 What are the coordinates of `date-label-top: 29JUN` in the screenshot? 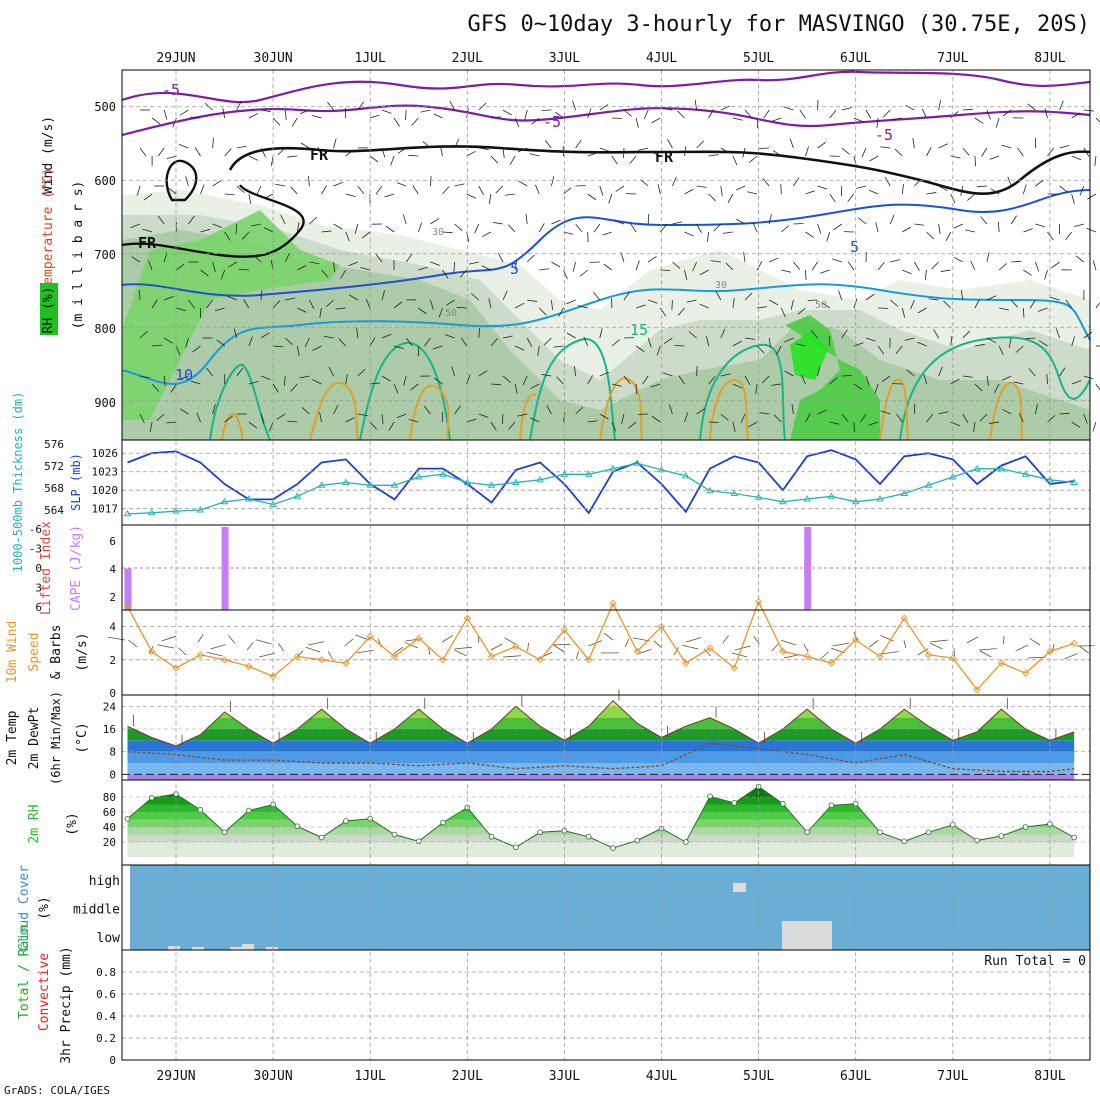 It's located at (175, 58).